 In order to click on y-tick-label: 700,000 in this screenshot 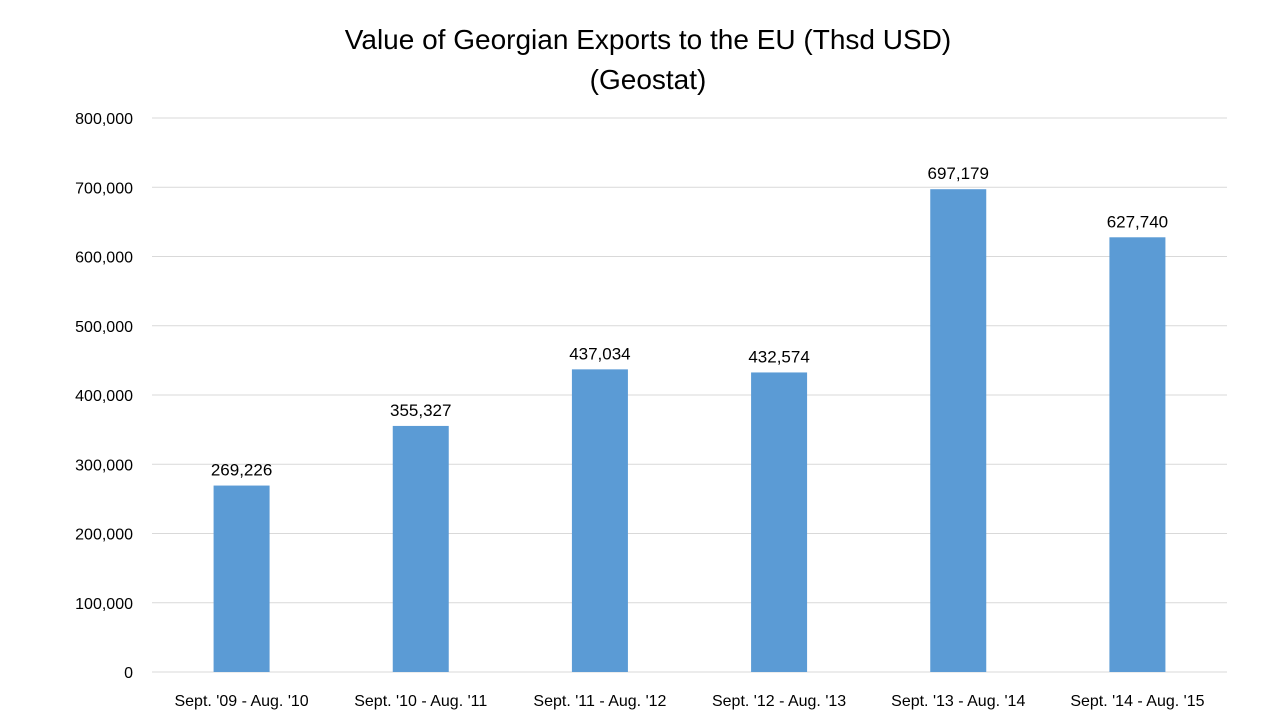, I will do `click(104, 188)`.